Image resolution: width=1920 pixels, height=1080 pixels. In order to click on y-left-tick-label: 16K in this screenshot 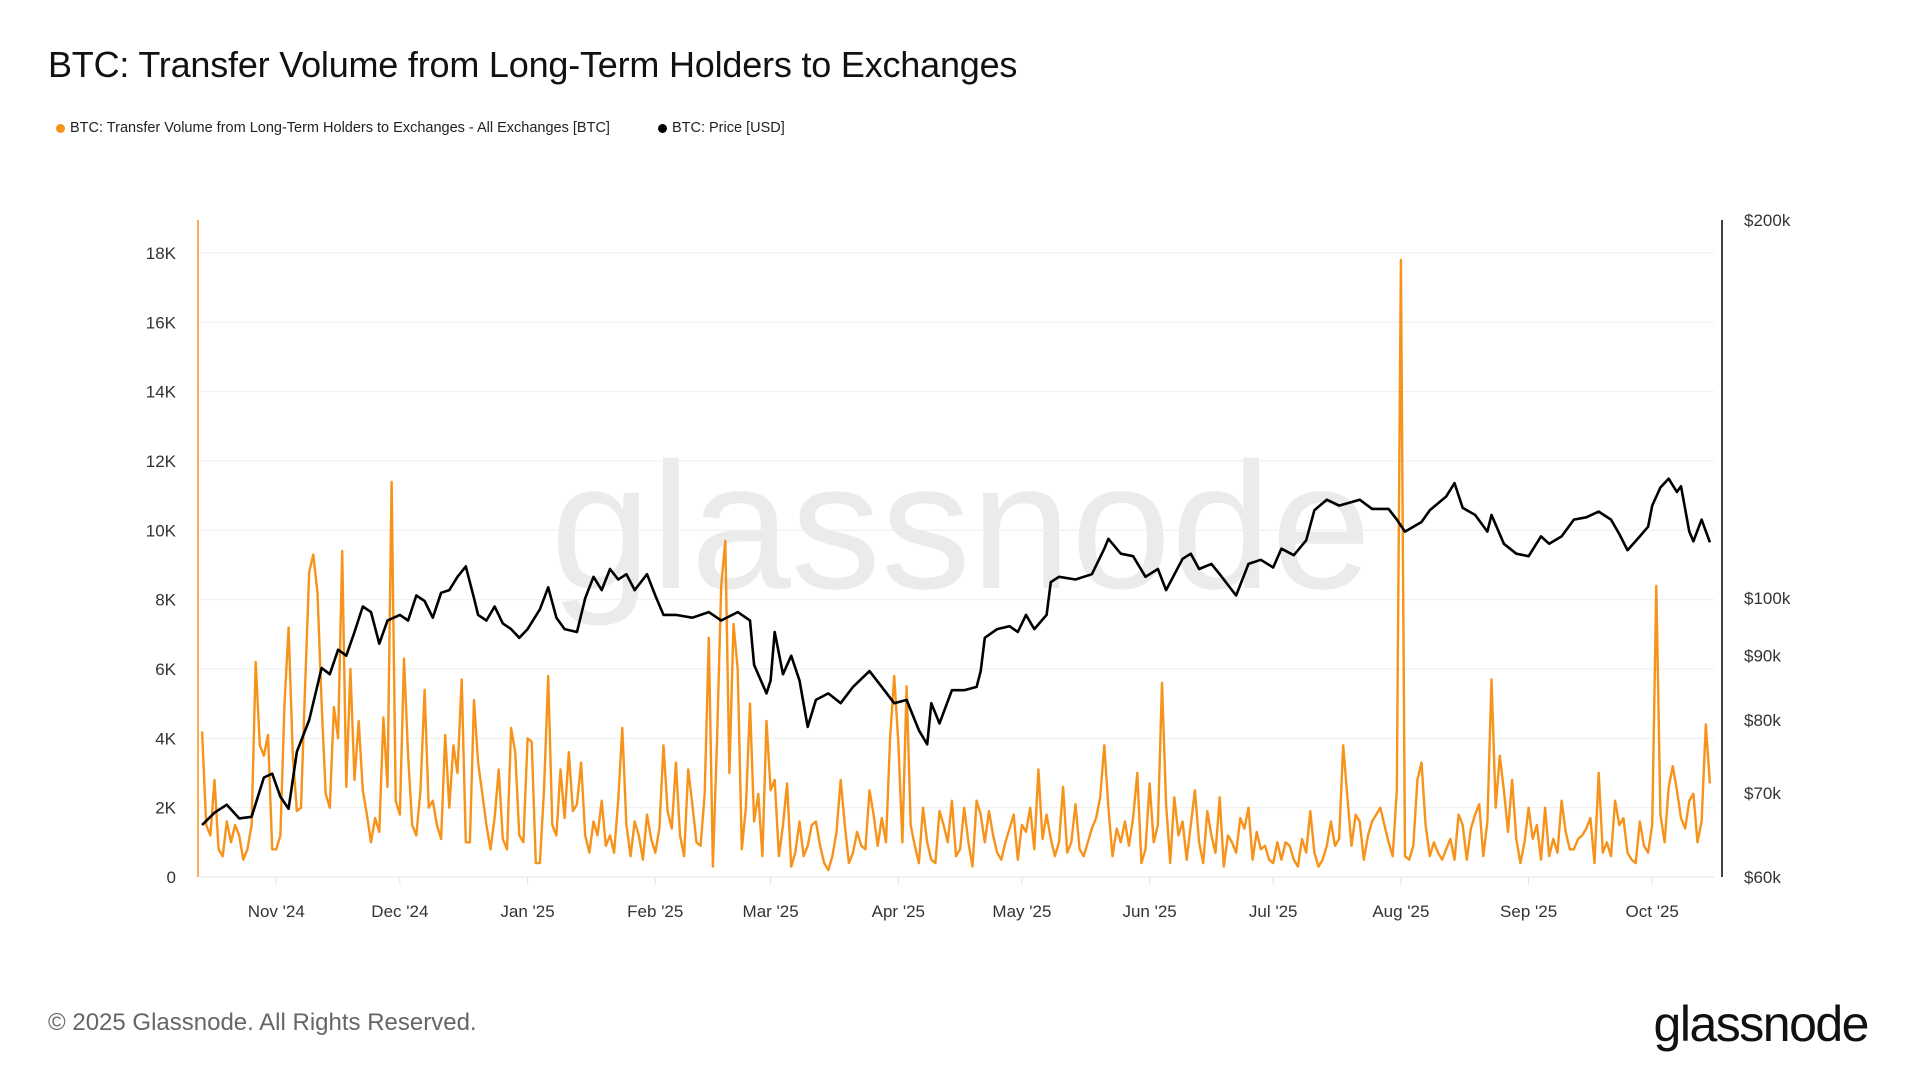, I will do `click(161, 322)`.